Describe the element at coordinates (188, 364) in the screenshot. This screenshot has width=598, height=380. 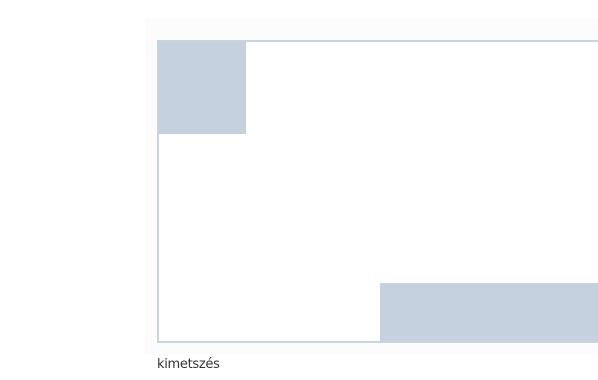
I see `figure-caption: kimetszés` at that location.